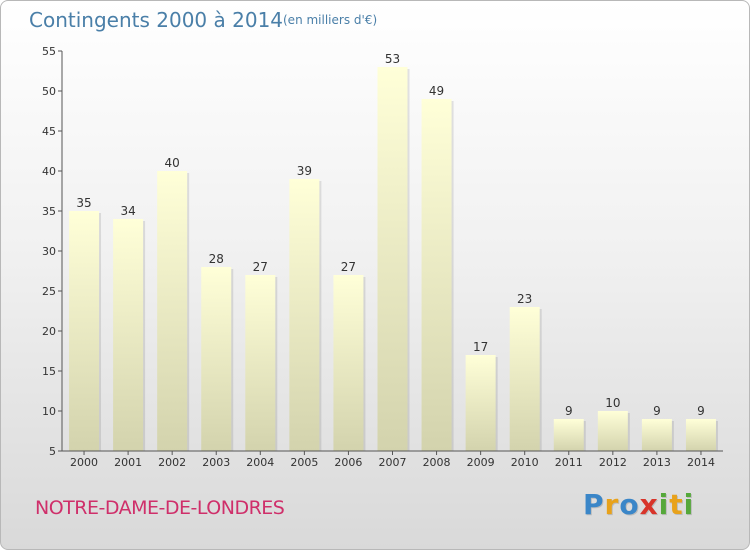  I want to click on x-tick-label-2003: 2003, so click(216, 462).